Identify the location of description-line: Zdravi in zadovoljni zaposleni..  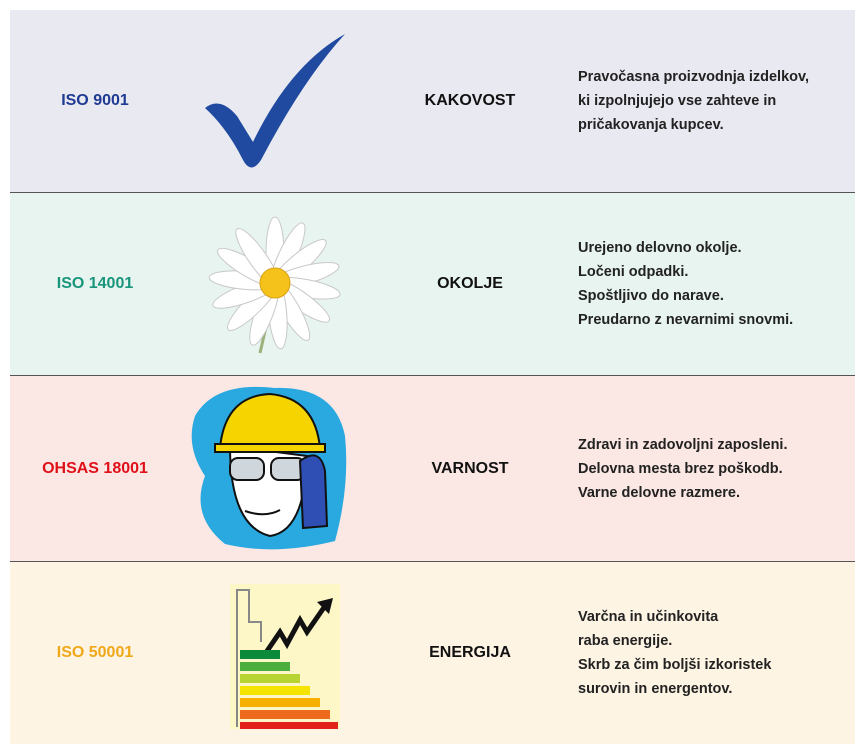
(683, 444).